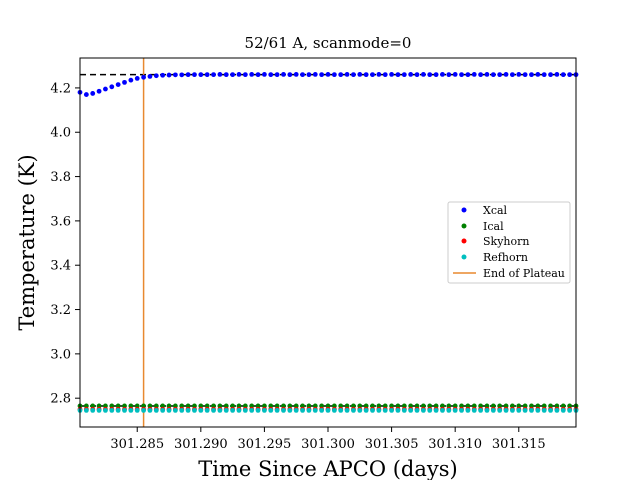  I want to click on x-tick-label: 301.300, so click(328, 444).